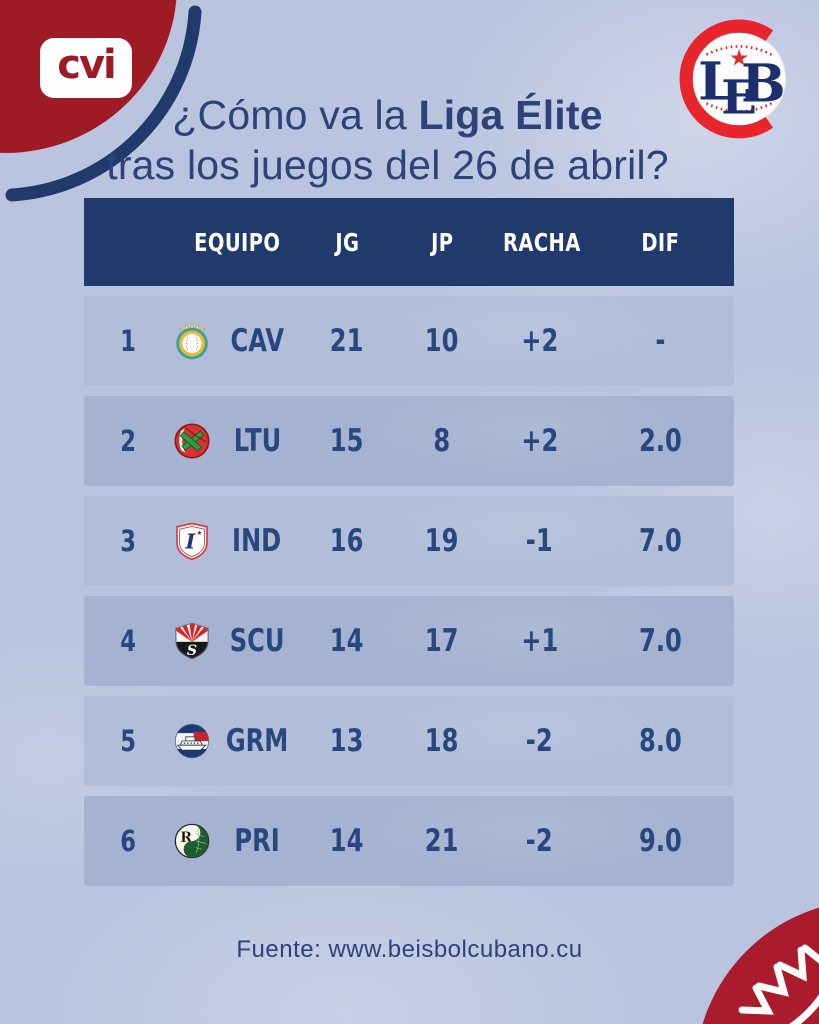 The image size is (819, 1024). I want to click on cav-logo-icon, so click(192, 341).